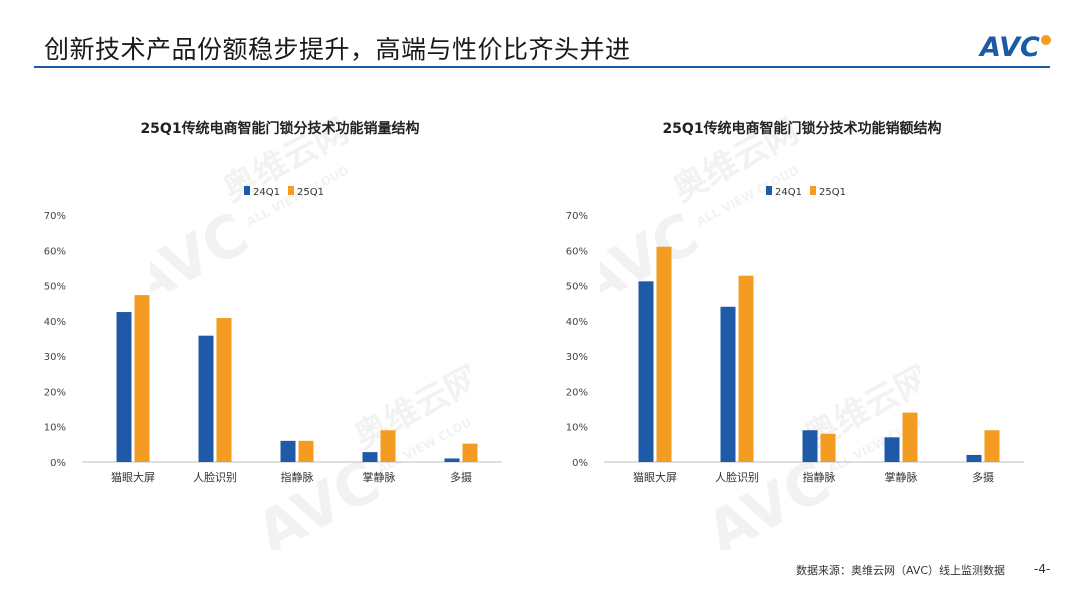 The width and height of the screenshot is (1080, 608). Describe the element at coordinates (801, 128) in the screenshot. I see `chart-title: 25Q1传统电商智能门锁分技术功能销额结构` at that location.